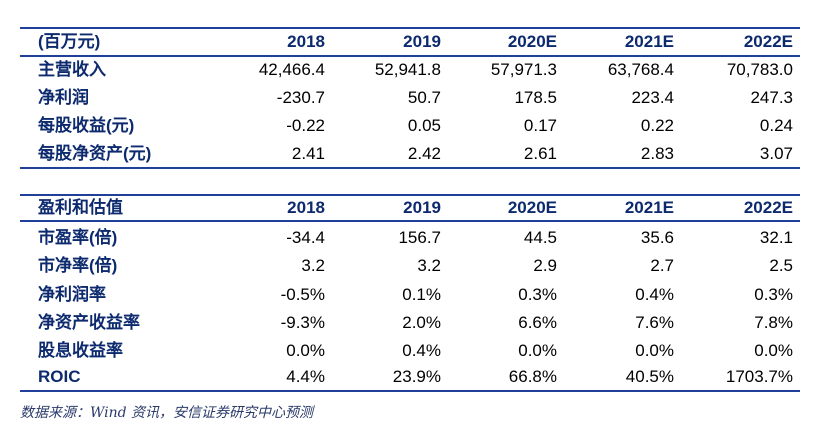  I want to click on table-cell: 223.4, so click(652, 97).